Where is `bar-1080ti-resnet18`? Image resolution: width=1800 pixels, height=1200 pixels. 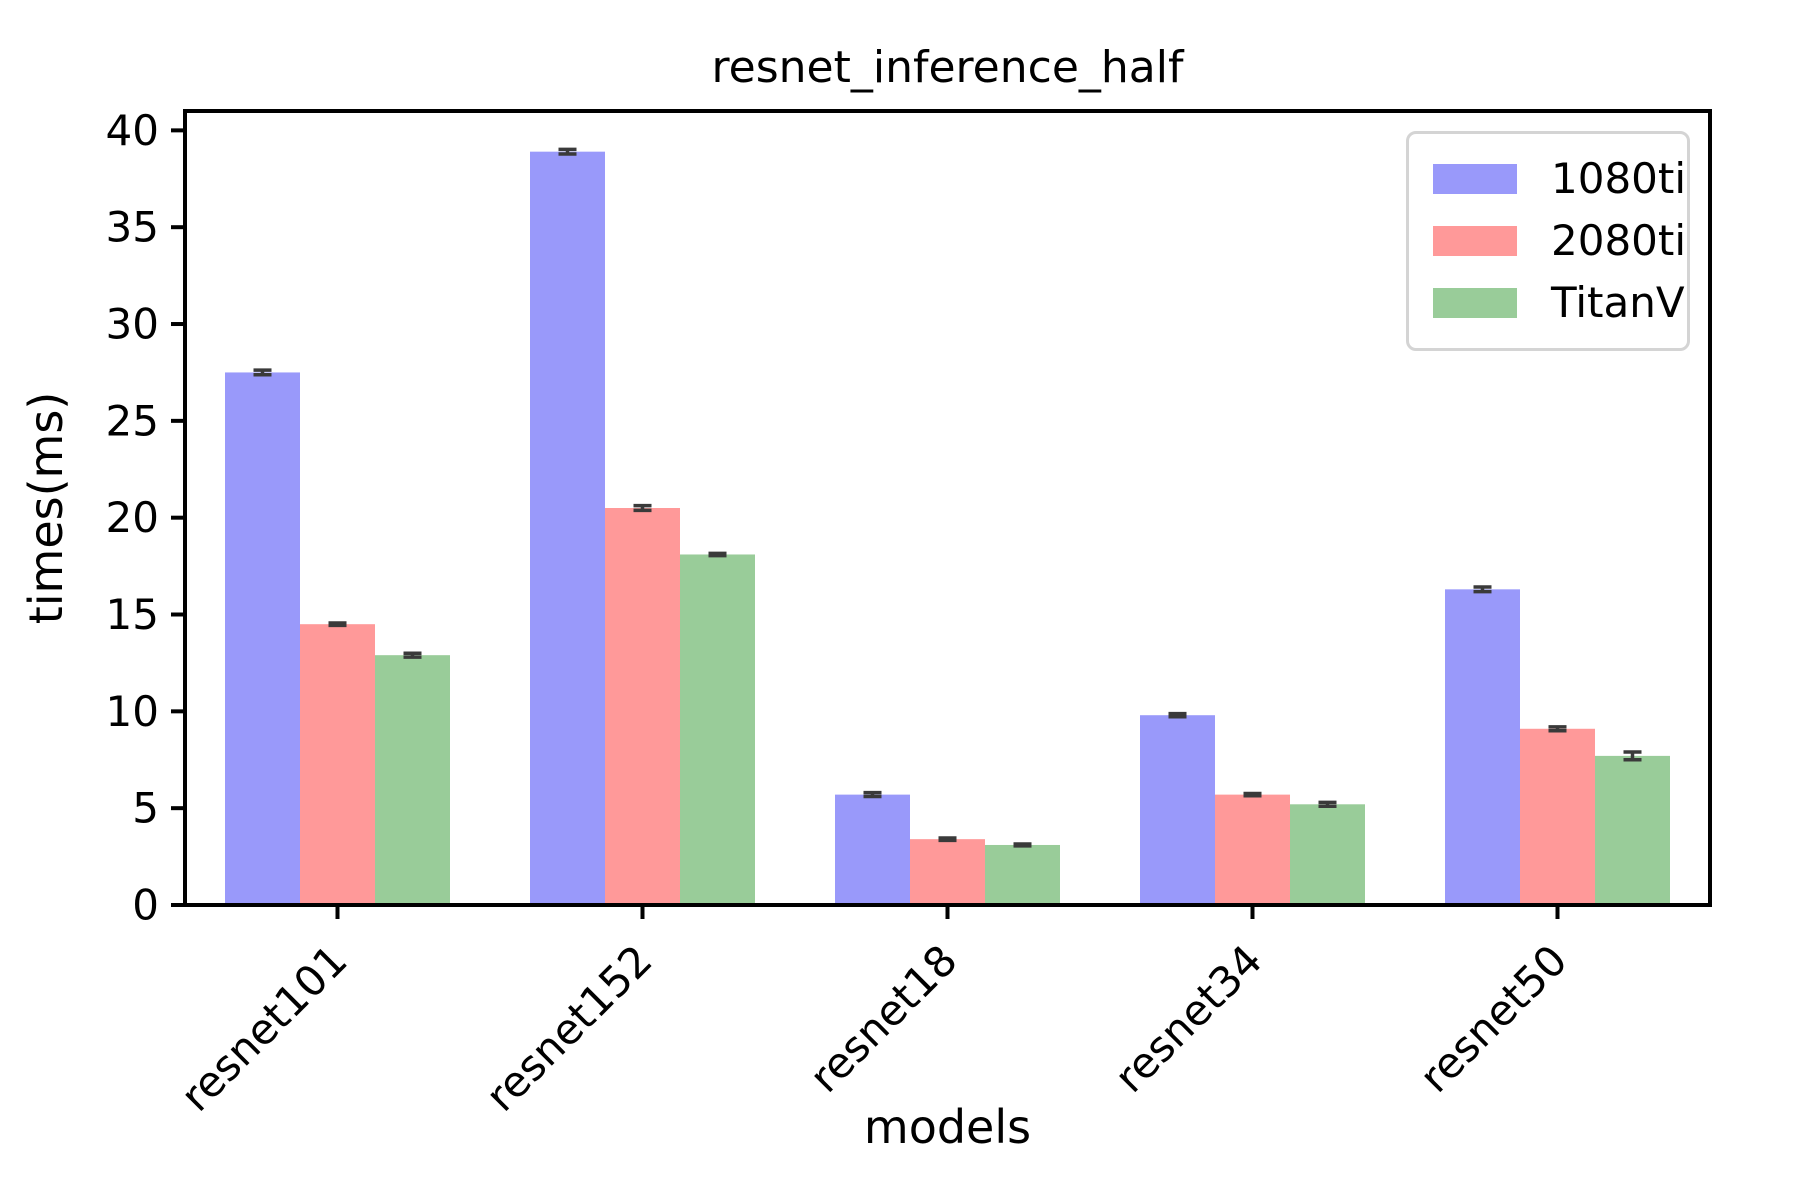
bar-1080ti-resnet18 is located at coordinates (872, 849).